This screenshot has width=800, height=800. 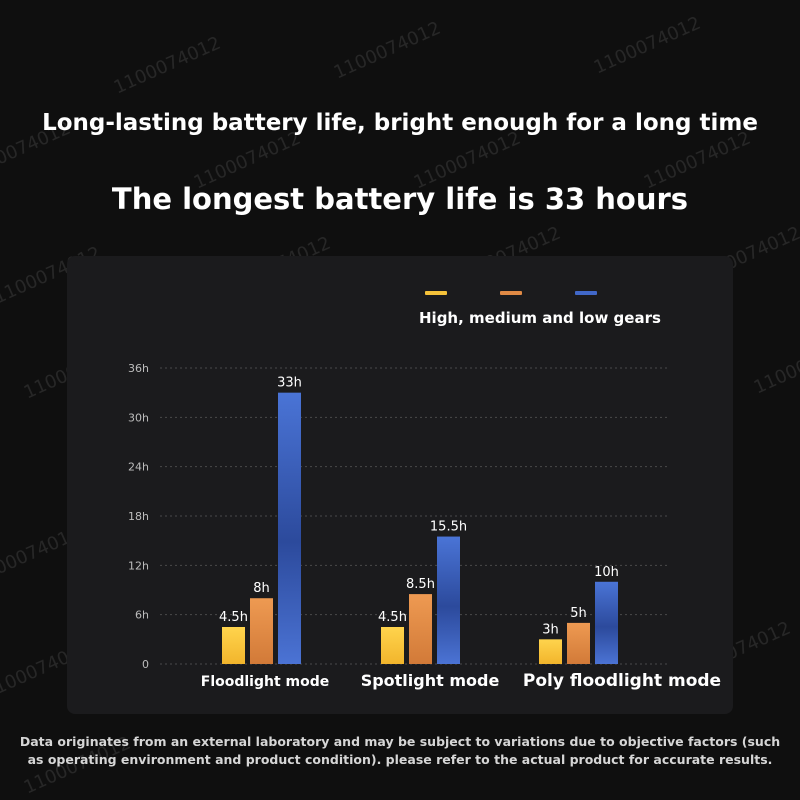 I want to click on data-label: 3h, so click(x=550, y=629).